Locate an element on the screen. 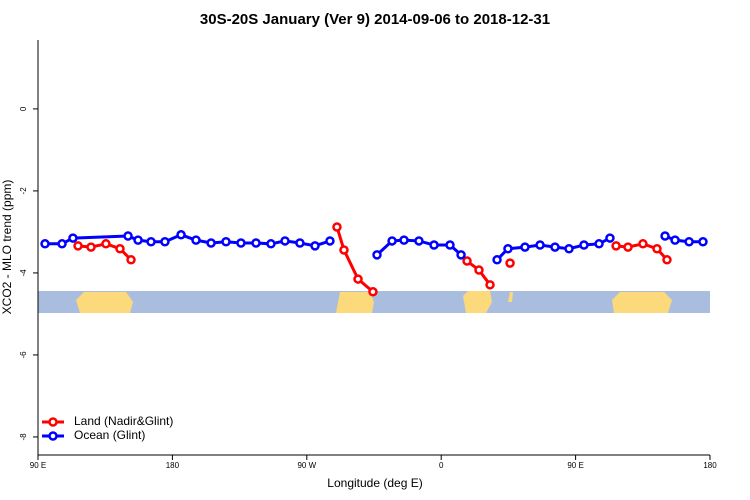 The height and width of the screenshot is (500, 750). legend-label: Ocean (Glint) is located at coordinates (109, 435).